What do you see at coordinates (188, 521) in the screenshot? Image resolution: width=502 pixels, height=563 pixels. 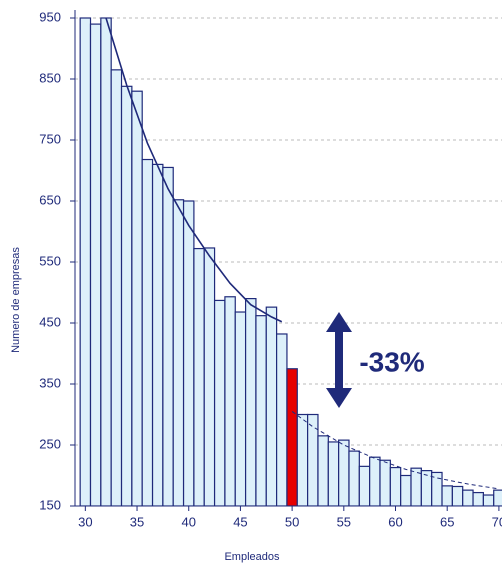 I see `x-tick-label: 40` at bounding box center [188, 521].